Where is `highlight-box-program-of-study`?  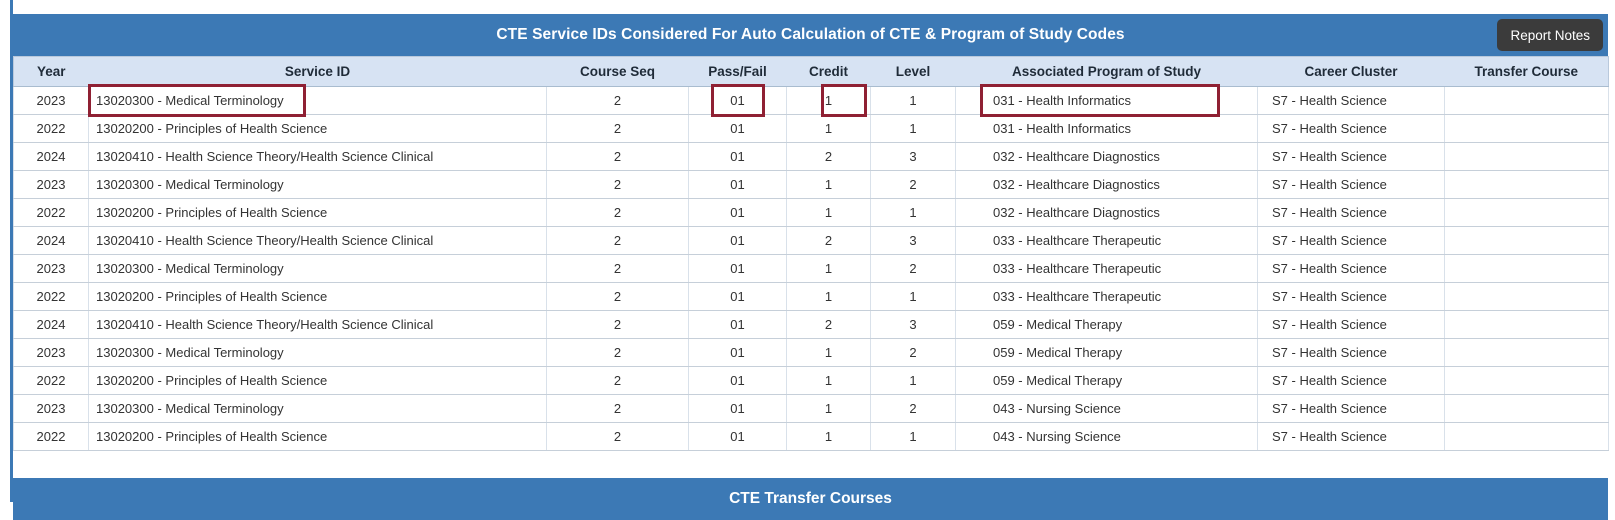 highlight-box-program-of-study is located at coordinates (1100, 100).